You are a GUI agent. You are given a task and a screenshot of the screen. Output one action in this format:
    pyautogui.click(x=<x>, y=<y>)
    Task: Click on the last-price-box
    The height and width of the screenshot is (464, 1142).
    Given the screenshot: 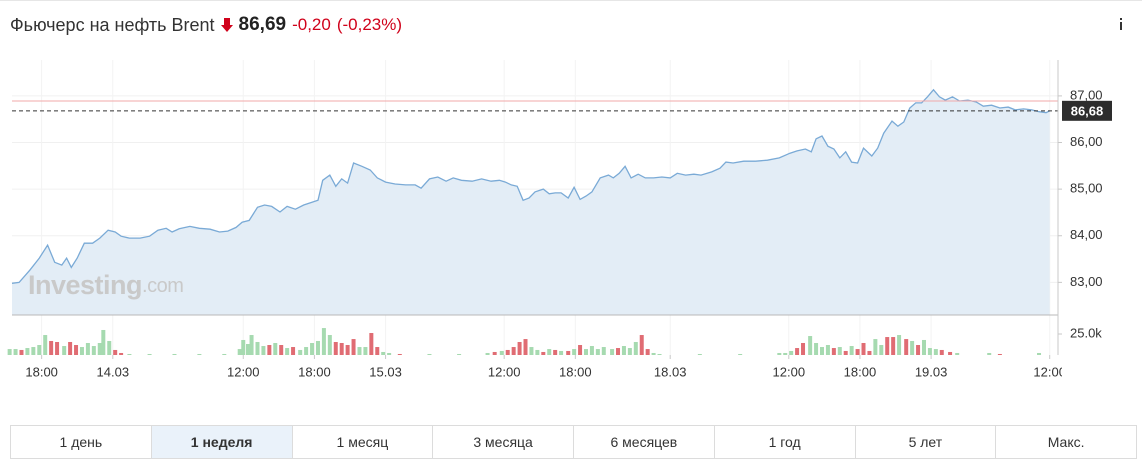 What is the action you would take?
    pyautogui.click(x=1087, y=110)
    